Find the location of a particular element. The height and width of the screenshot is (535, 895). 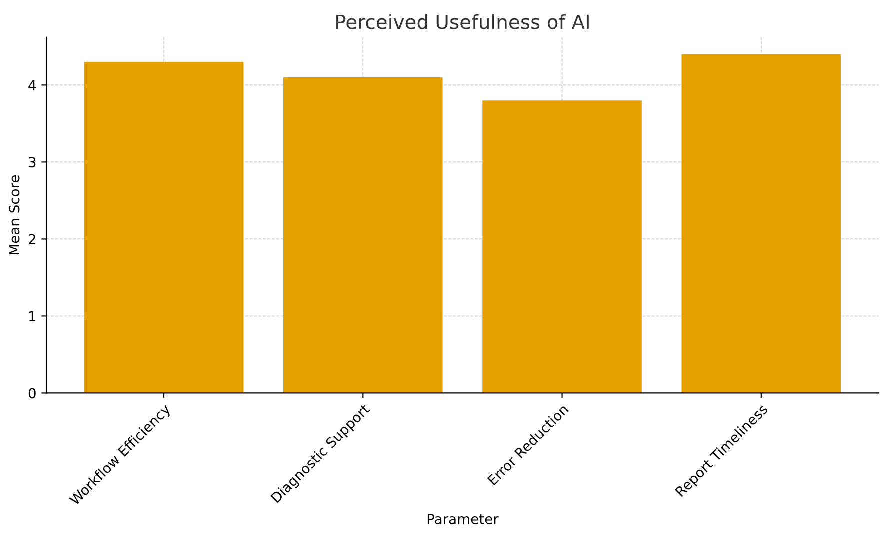

y-tick-label: 2 is located at coordinates (32, 239).